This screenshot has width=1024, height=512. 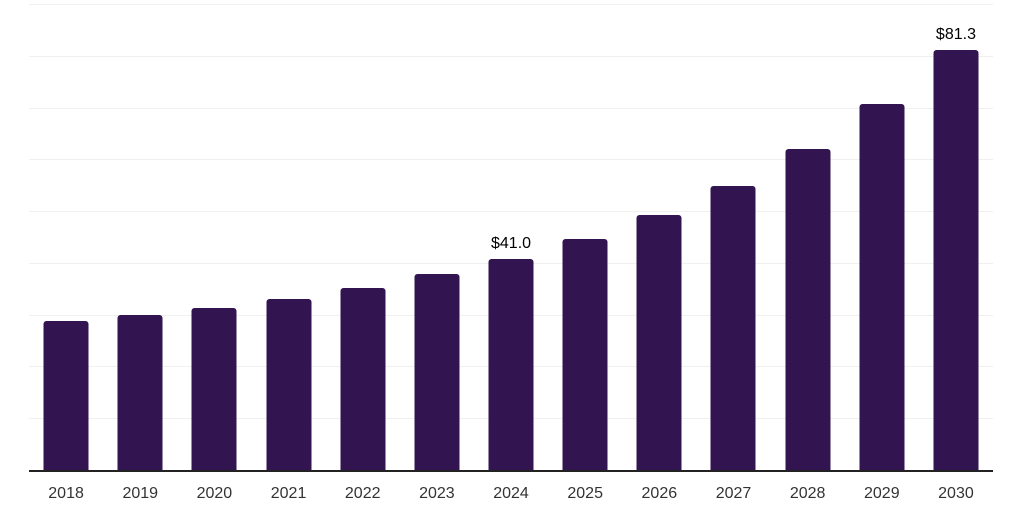 What do you see at coordinates (437, 372) in the screenshot?
I see `bar-2023` at bounding box center [437, 372].